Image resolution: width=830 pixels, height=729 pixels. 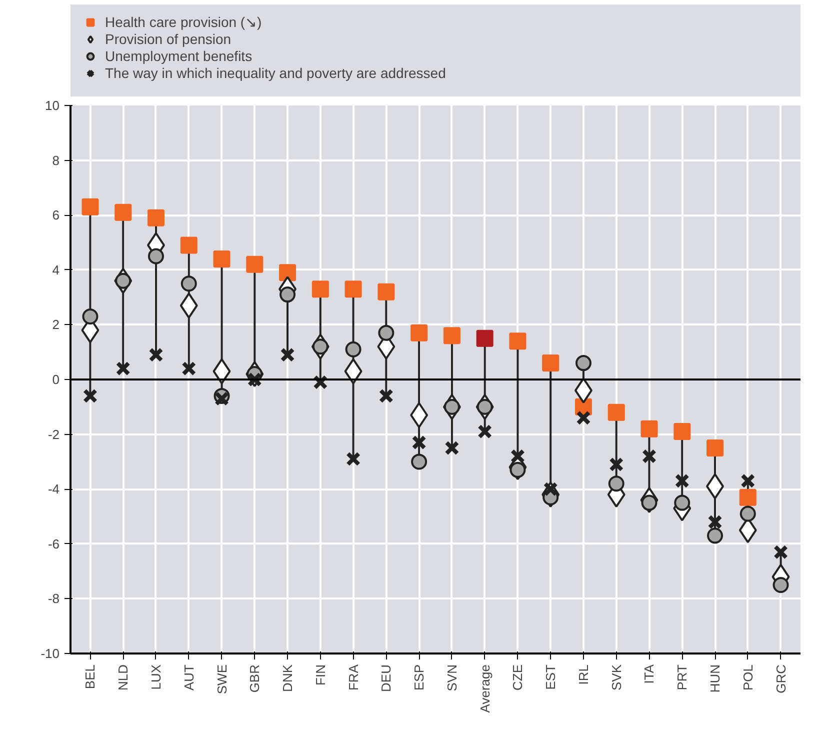 I want to click on y-tick-label: 8, so click(x=56, y=160).